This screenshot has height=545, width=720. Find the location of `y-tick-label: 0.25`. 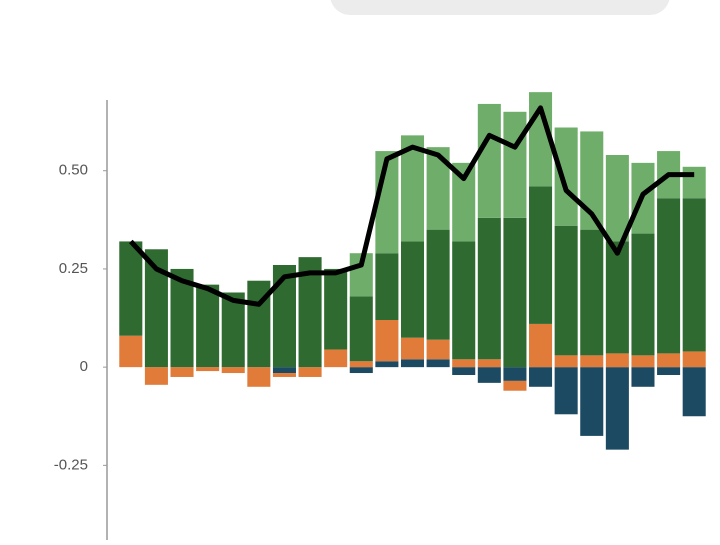

y-tick-label: 0.25 is located at coordinates (73, 268).